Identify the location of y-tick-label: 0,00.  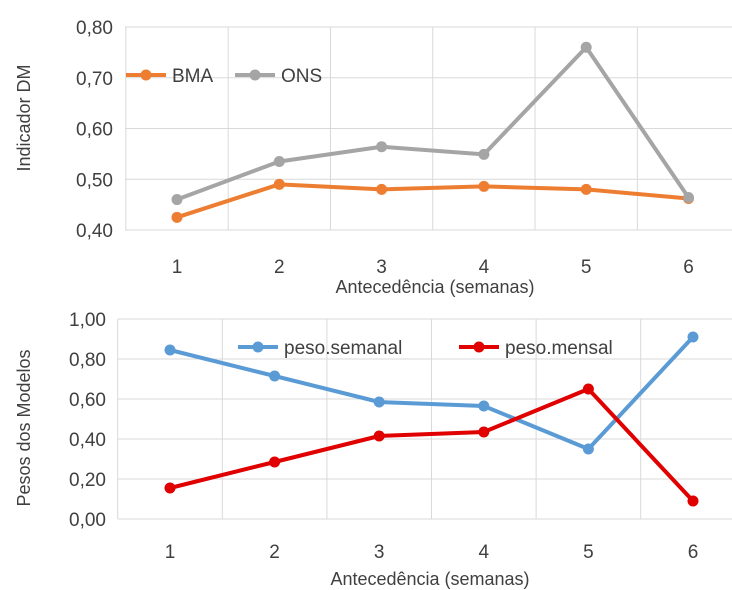
(87, 520).